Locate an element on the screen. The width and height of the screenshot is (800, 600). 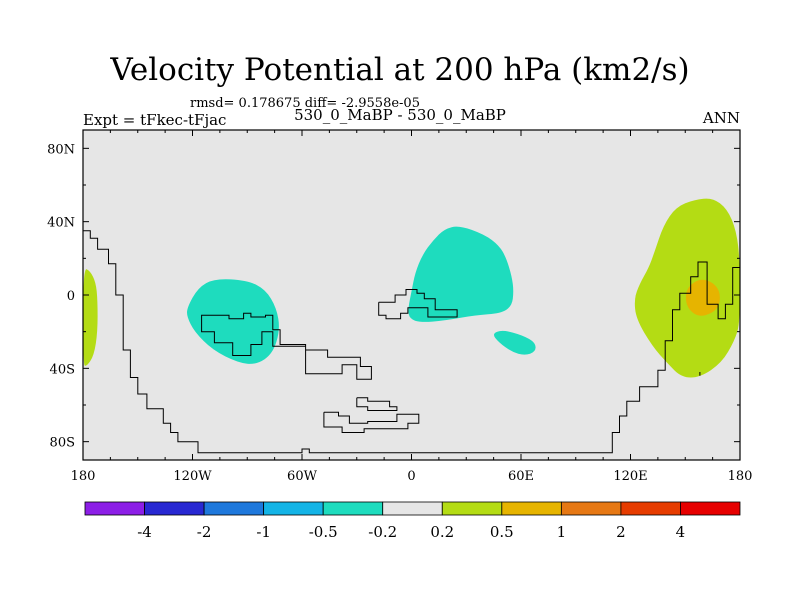
x-tick-label: 0 is located at coordinates (411, 476).